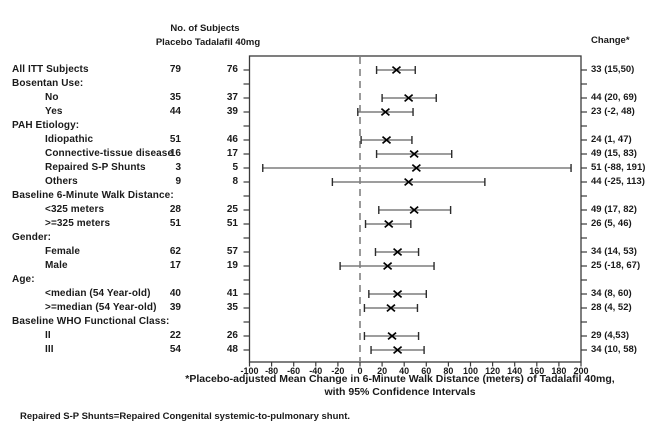  Describe the element at coordinates (175, 111) in the screenshot. I see `placebo-n-value: 44` at that location.